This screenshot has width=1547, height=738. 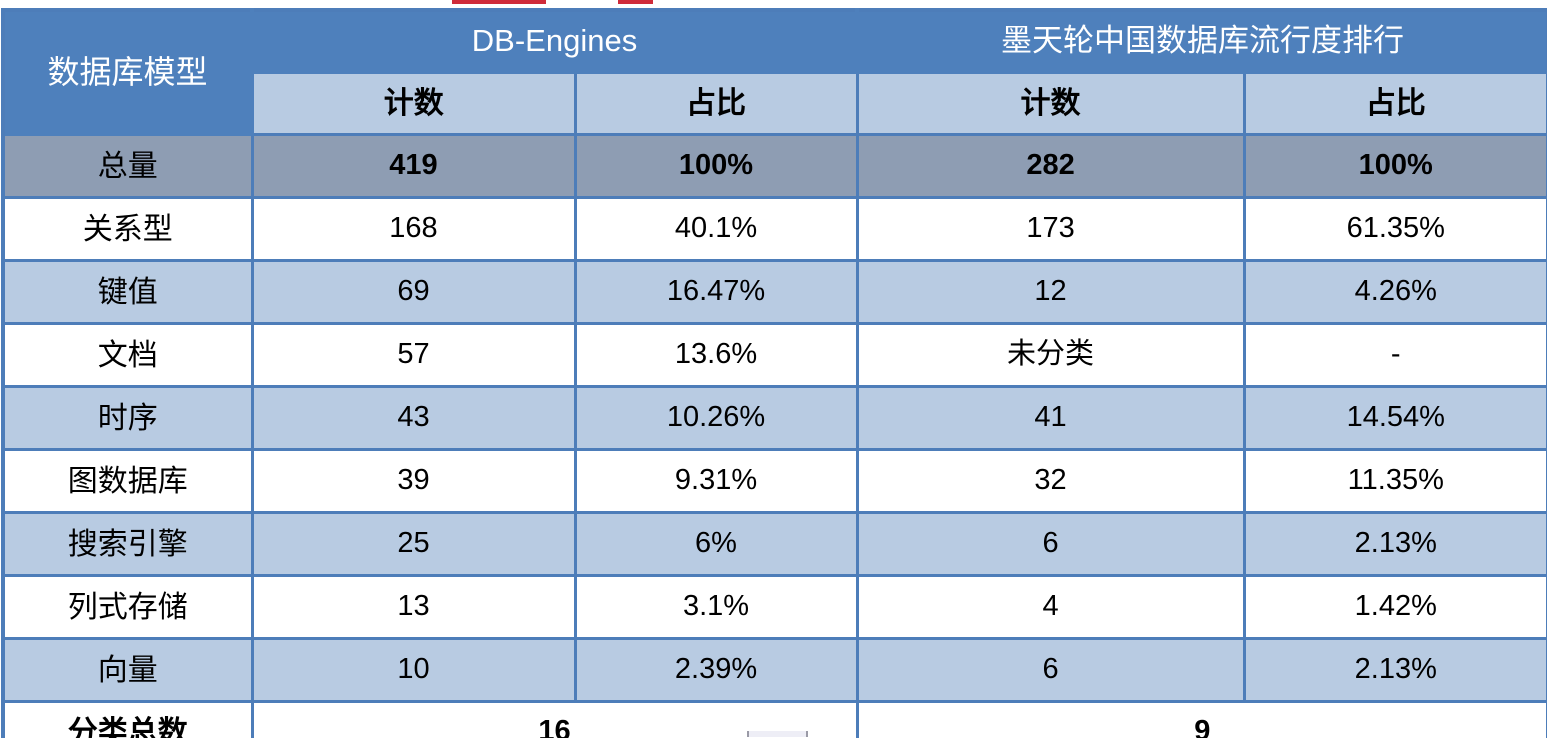 What do you see at coordinates (127, 607) in the screenshot?
I see `row-label-cell: 列式存储` at bounding box center [127, 607].